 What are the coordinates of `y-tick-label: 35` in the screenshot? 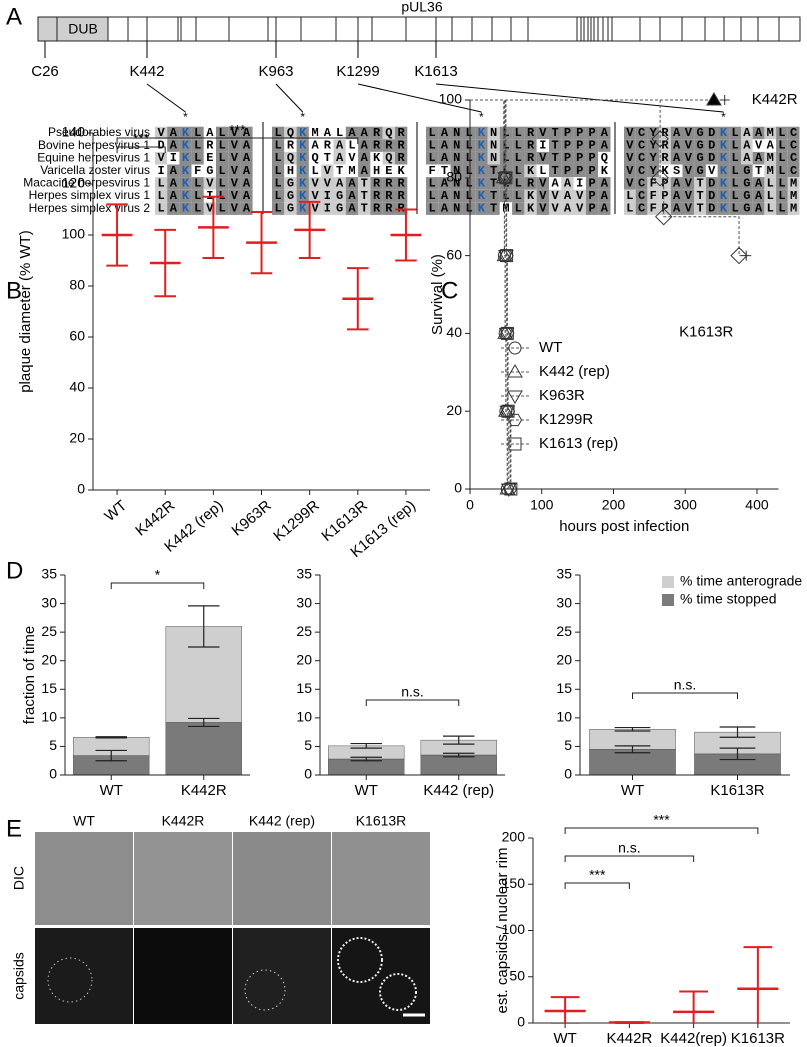 It's located at (49, 574).